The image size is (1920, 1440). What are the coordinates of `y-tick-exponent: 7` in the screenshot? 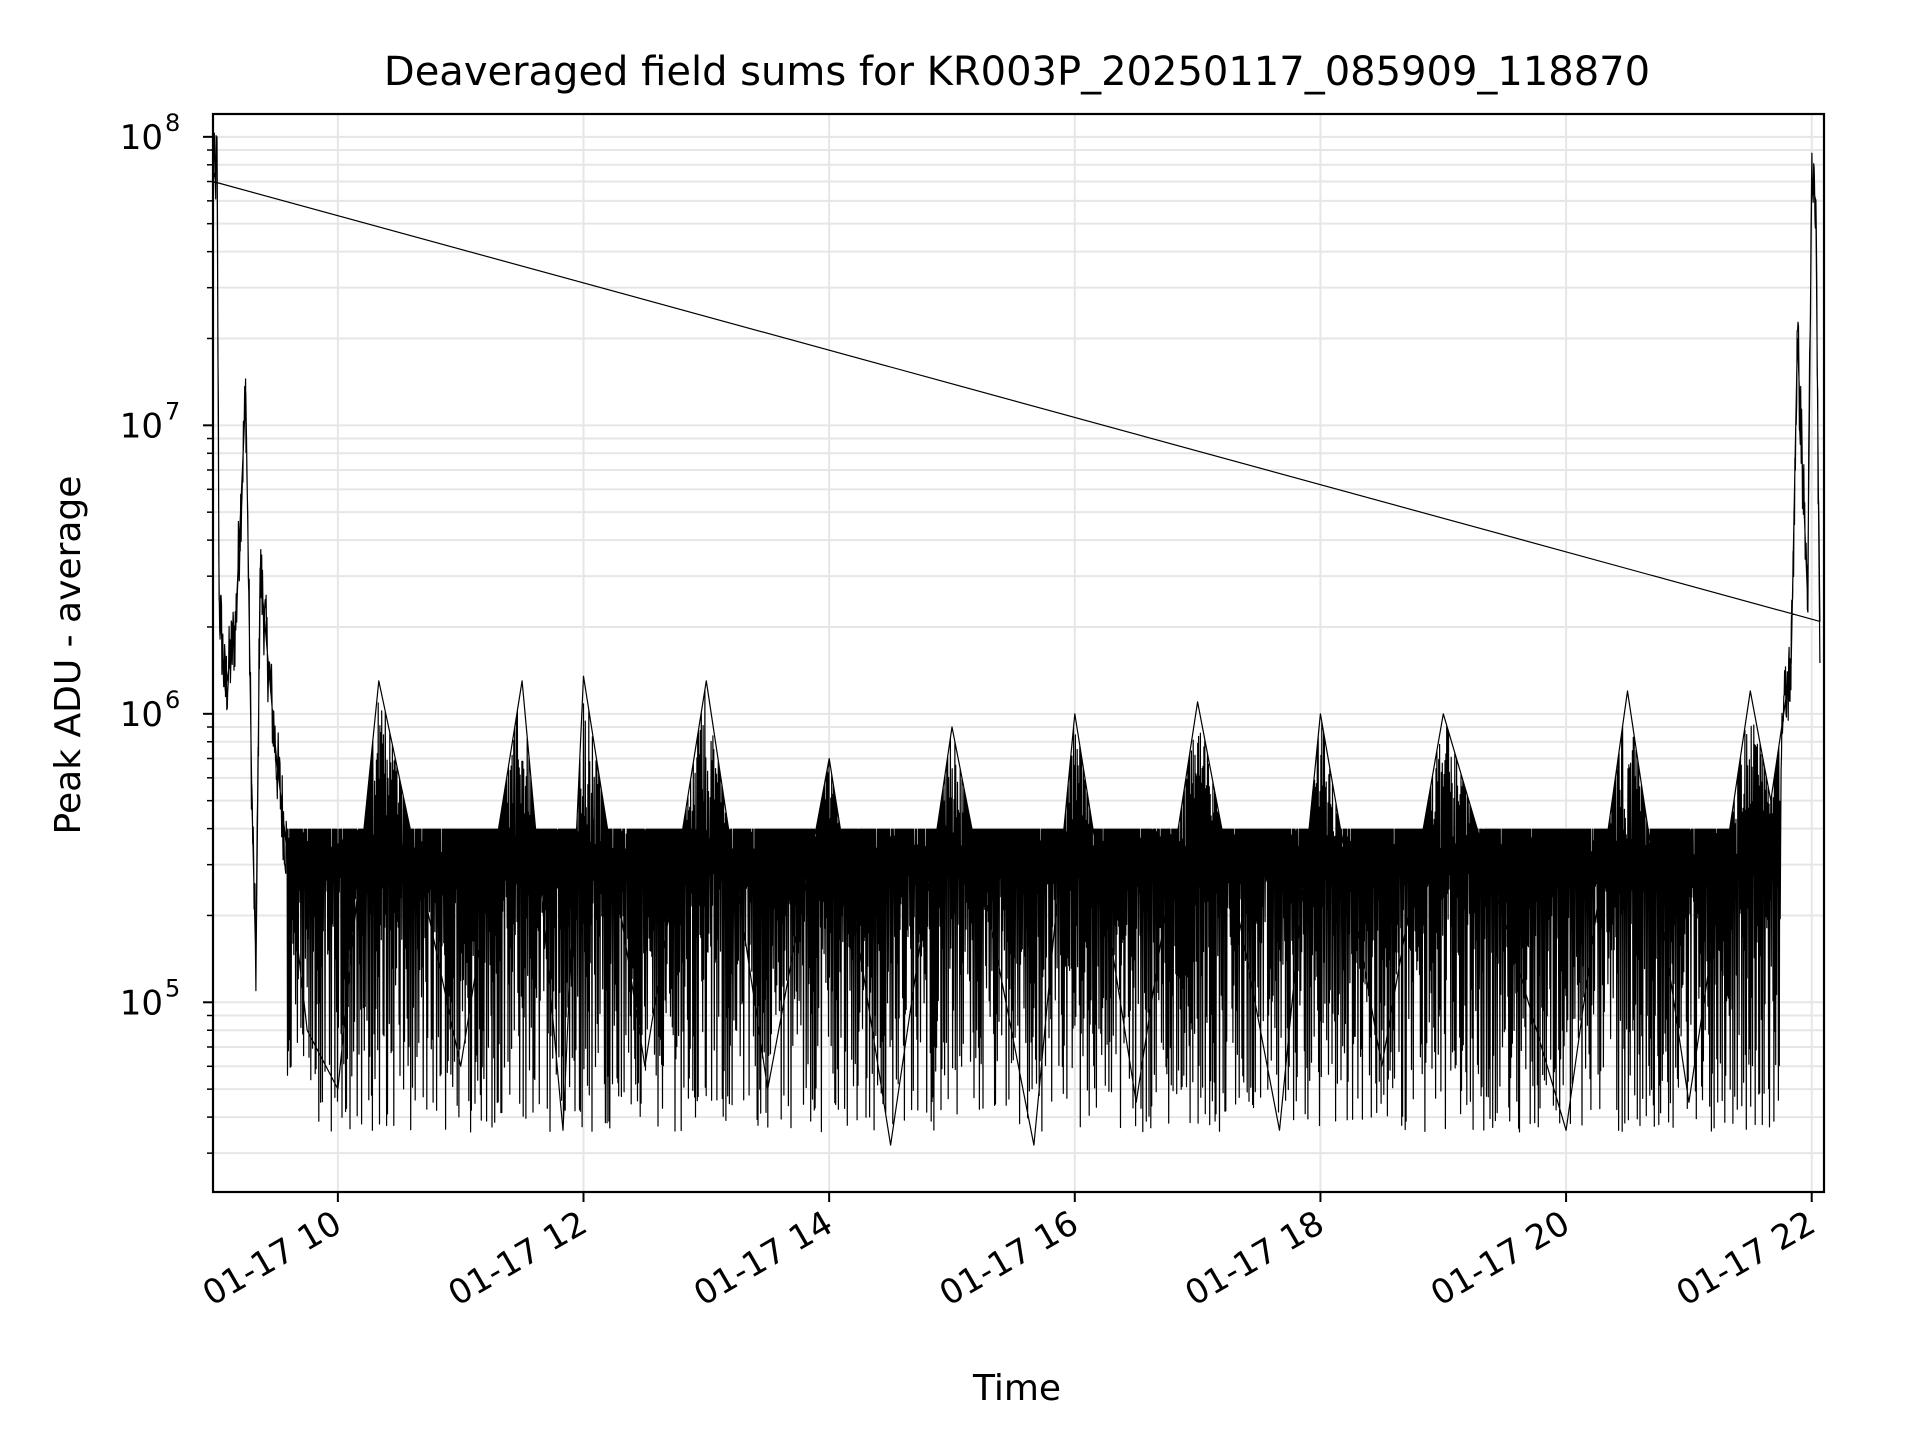 It's located at (172, 411).